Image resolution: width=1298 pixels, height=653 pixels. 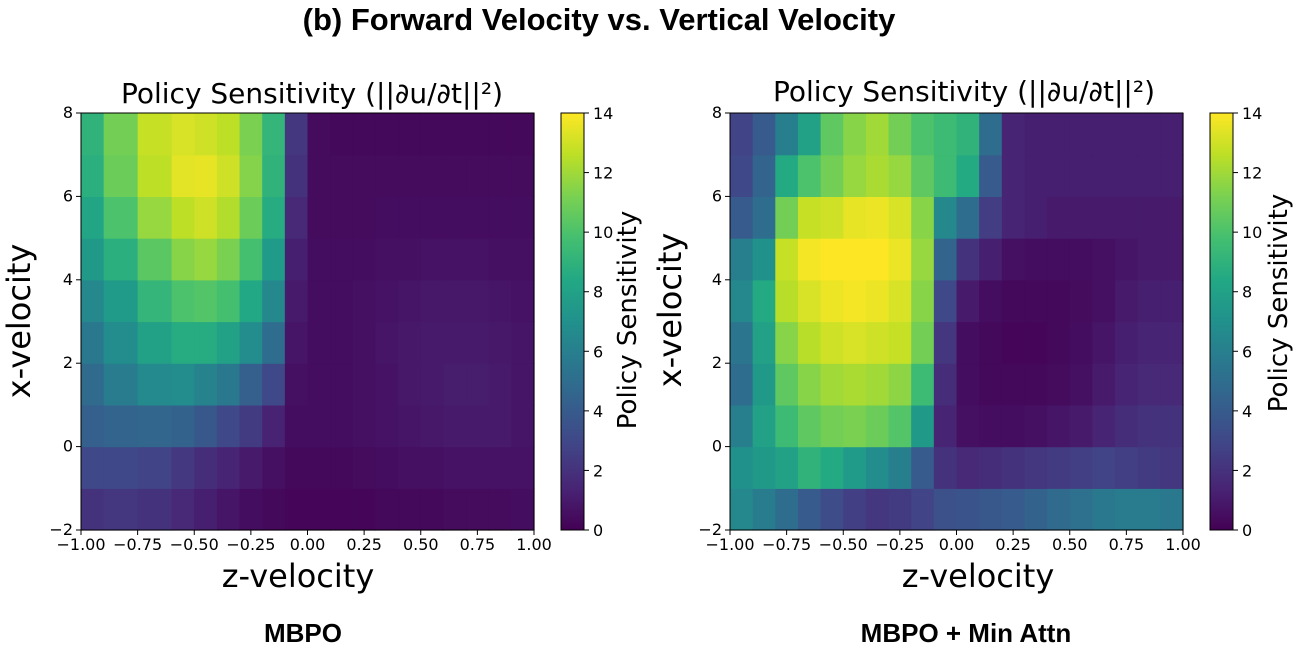 I want to click on panel-caption: MBPO + Min Attn, so click(x=966, y=633).